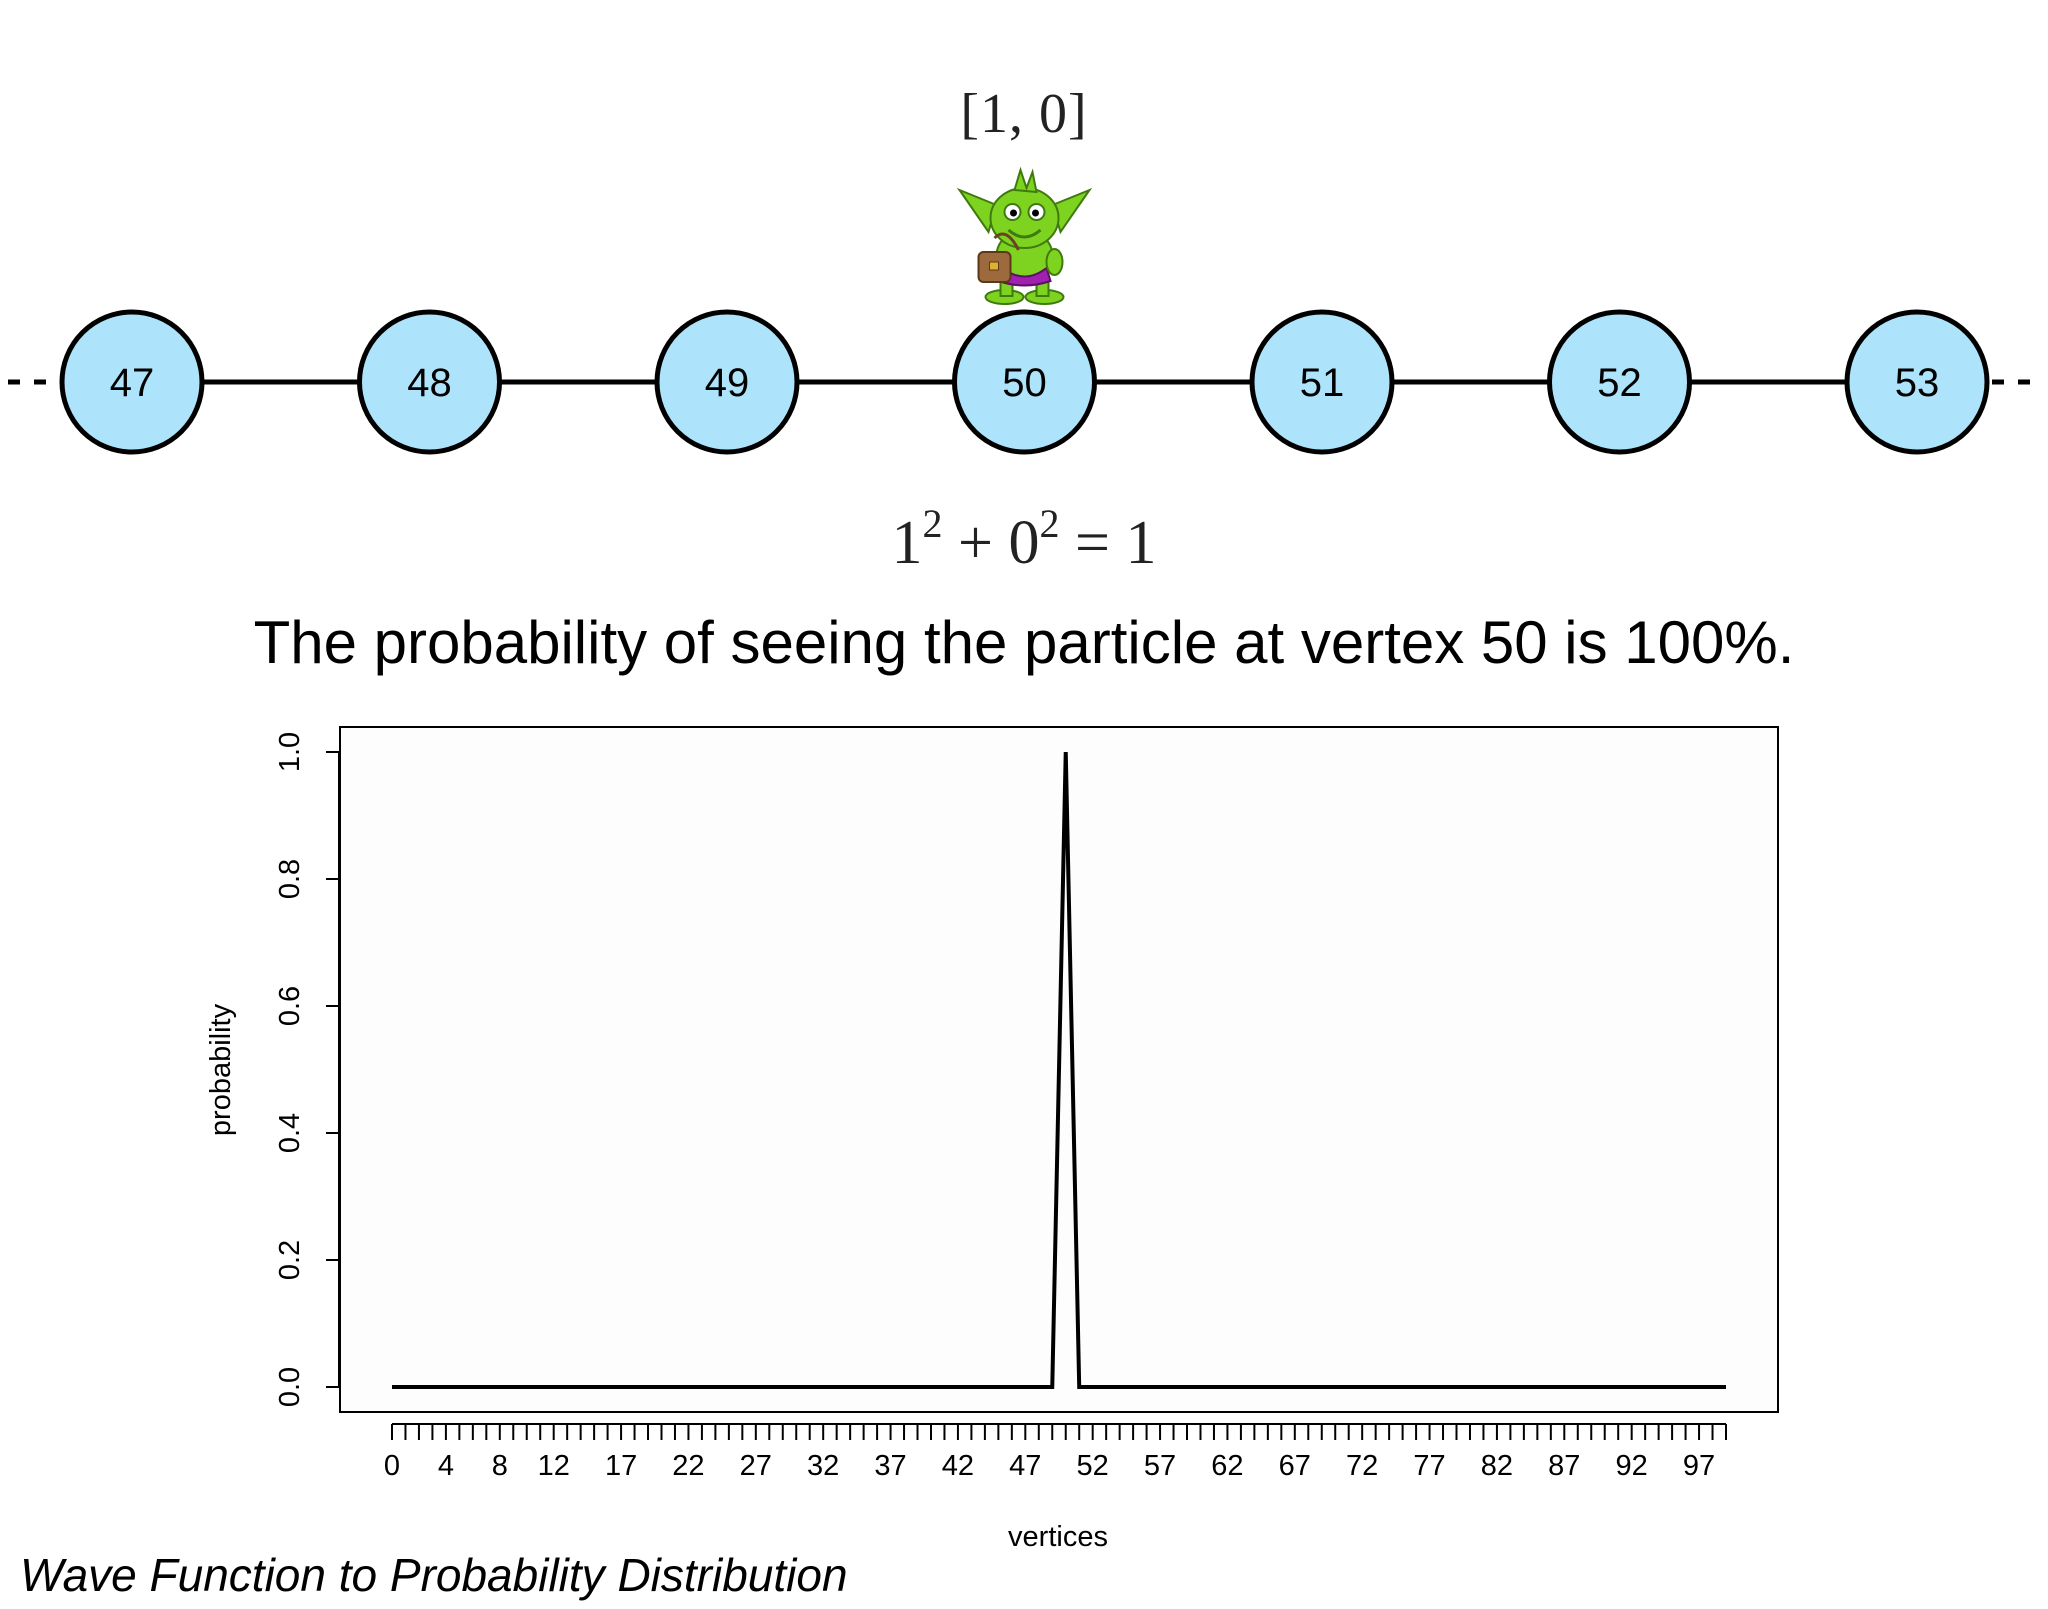  I want to click on x-tick-label: 62, so click(1227, 1466).